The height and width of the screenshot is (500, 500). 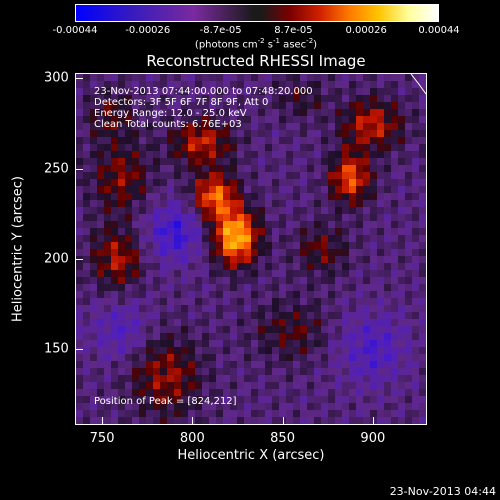 I want to click on colorbar-units: (photons cm-2 s-1 asec-2), so click(x=256, y=44).